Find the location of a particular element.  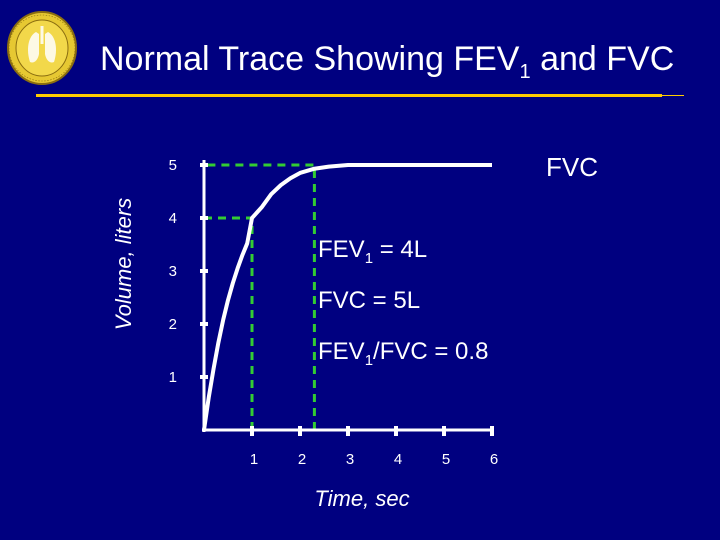

y-tick-label: 4 is located at coordinates (173, 218).